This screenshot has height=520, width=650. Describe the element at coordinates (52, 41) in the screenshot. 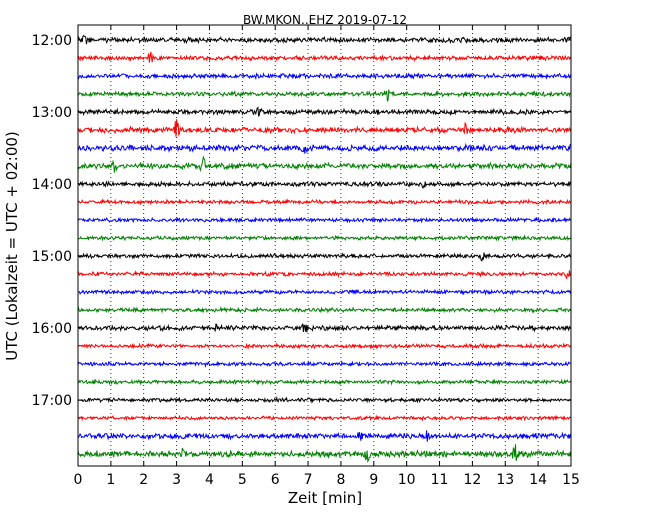

I see `y-tick-label: 12:00` at that location.